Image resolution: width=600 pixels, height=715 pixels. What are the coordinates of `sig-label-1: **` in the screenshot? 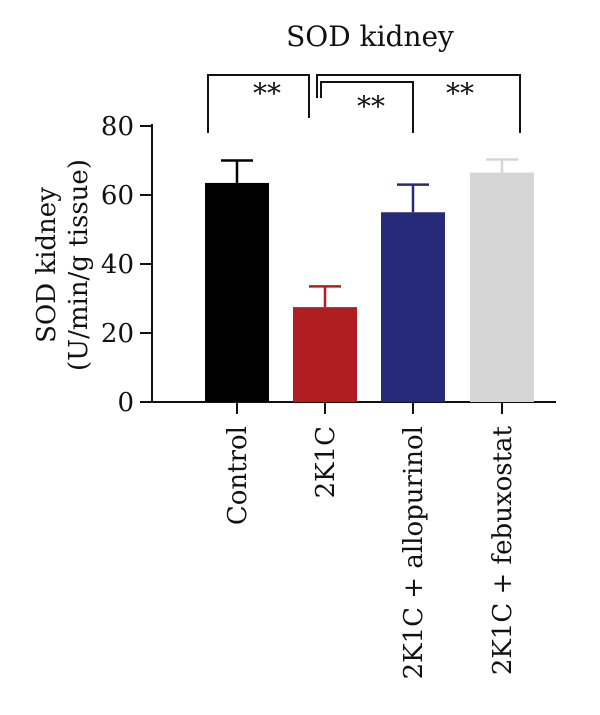 It's located at (371, 106).